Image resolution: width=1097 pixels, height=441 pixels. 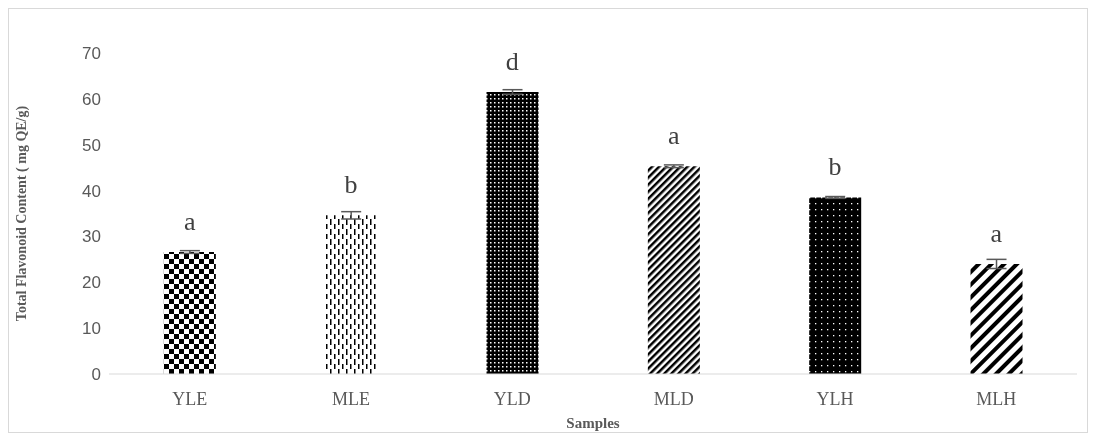 What do you see at coordinates (593, 423) in the screenshot?
I see `x-axis-title: Samples` at bounding box center [593, 423].